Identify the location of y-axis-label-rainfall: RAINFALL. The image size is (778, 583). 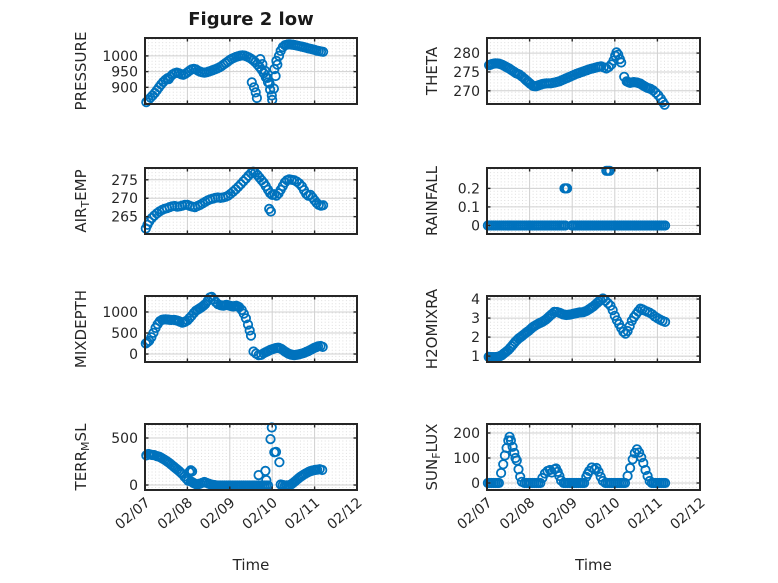
(432, 200).